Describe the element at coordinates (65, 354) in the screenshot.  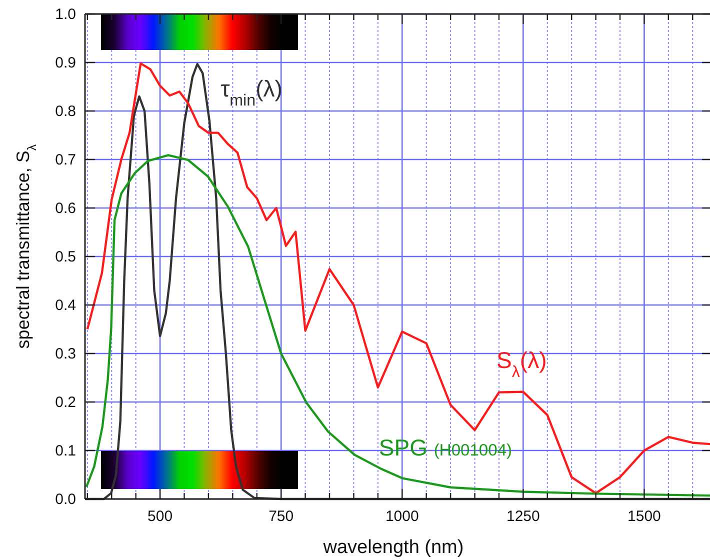
I see `y-tick-label: 0.3` at that location.